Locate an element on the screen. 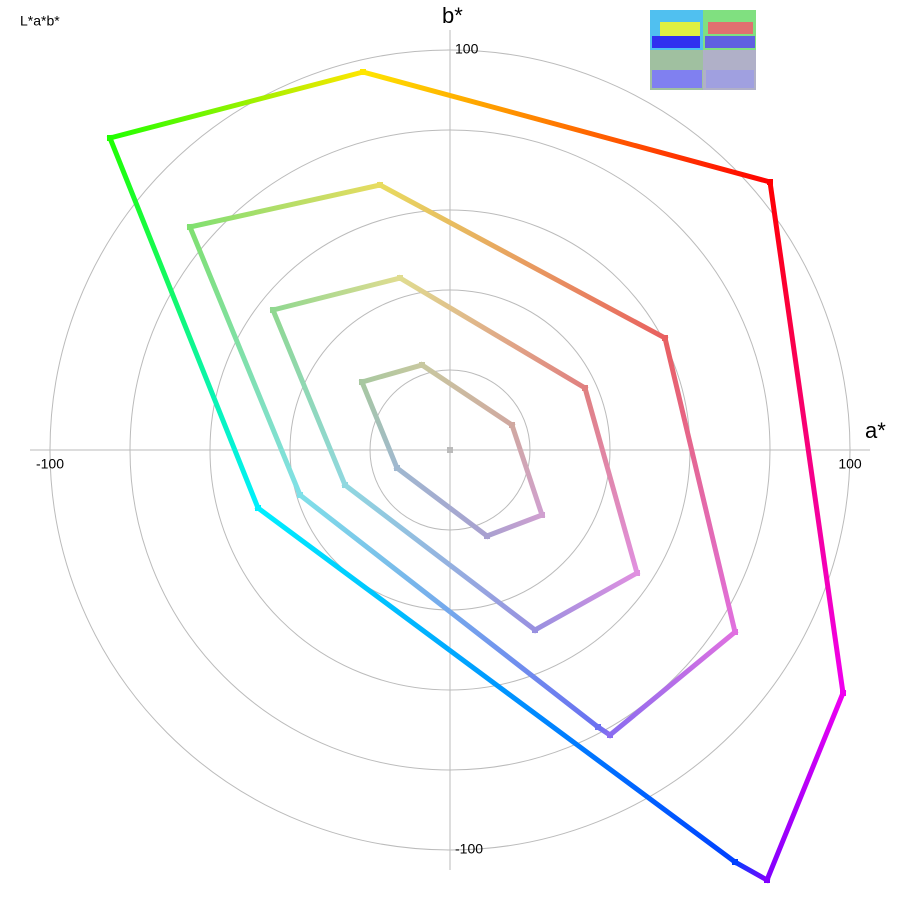 Image resolution: width=900 pixels, height=900 pixels. x-tick-label: 100 is located at coordinates (850, 464).